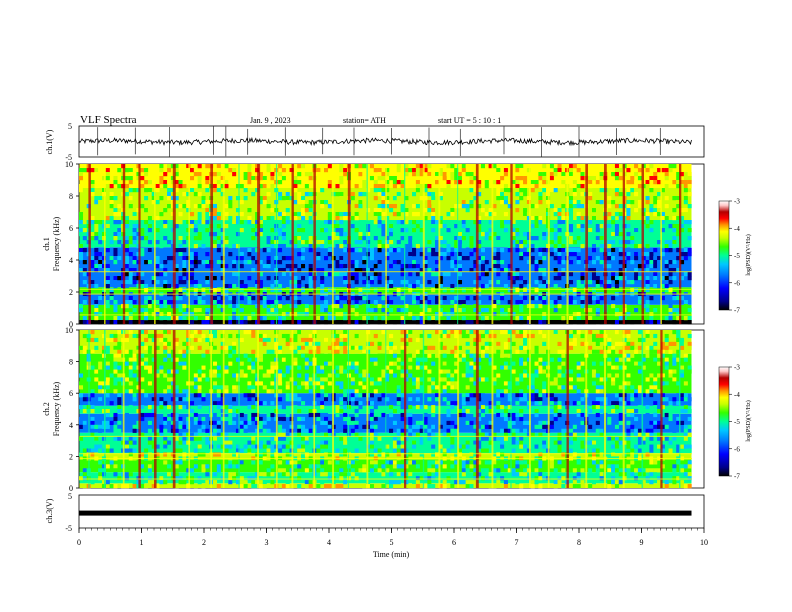 This screenshot has width=792, height=612. What do you see at coordinates (586, 244) in the screenshot?
I see `sferic-streak` at bounding box center [586, 244].